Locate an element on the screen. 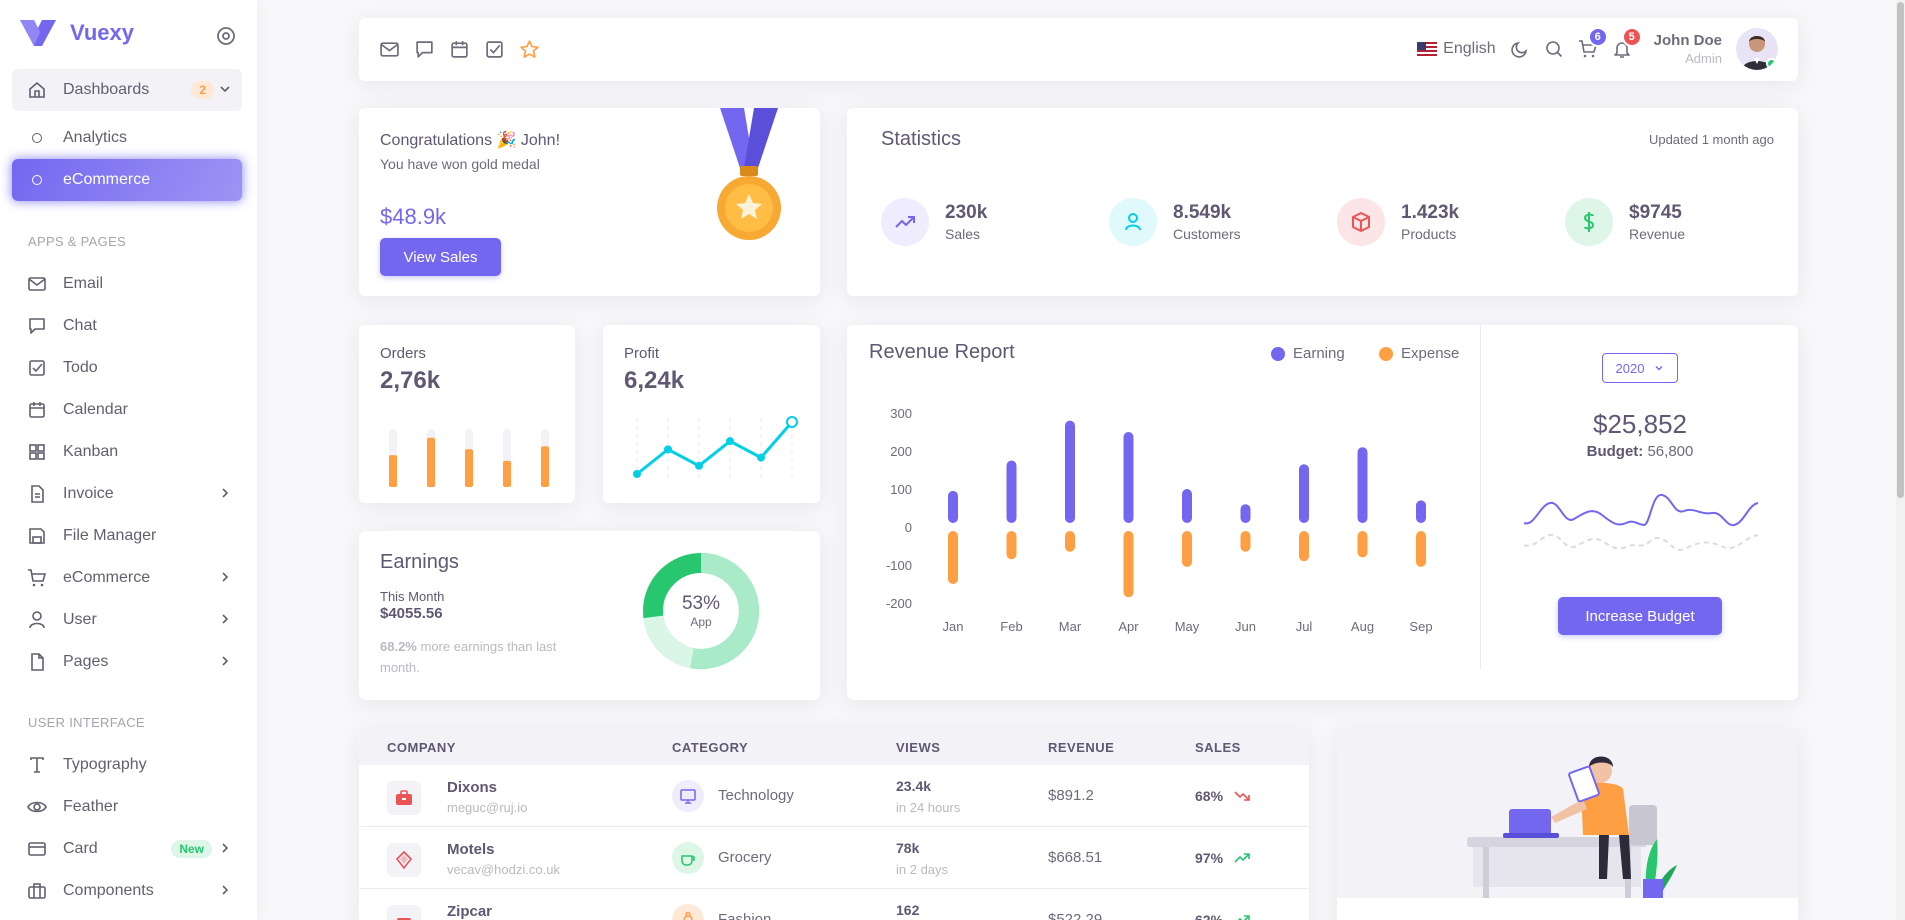 This screenshot has height=920, width=1905. sales-cell: 97% is located at coordinates (1223, 858).